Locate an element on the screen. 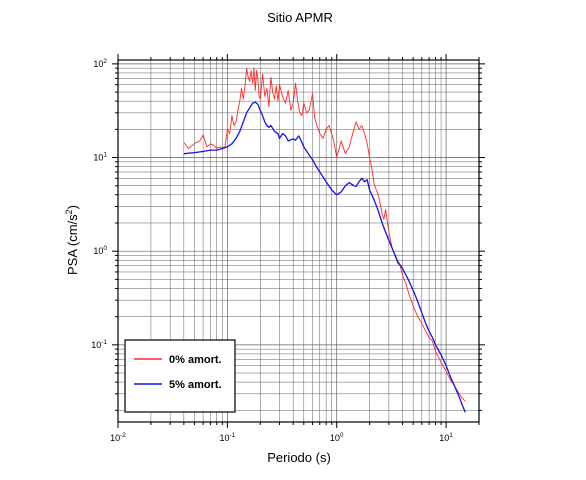 Image resolution: width=586 pixels, height=480 pixels. y-tick-label-exp: 1 is located at coordinates (105, 155).